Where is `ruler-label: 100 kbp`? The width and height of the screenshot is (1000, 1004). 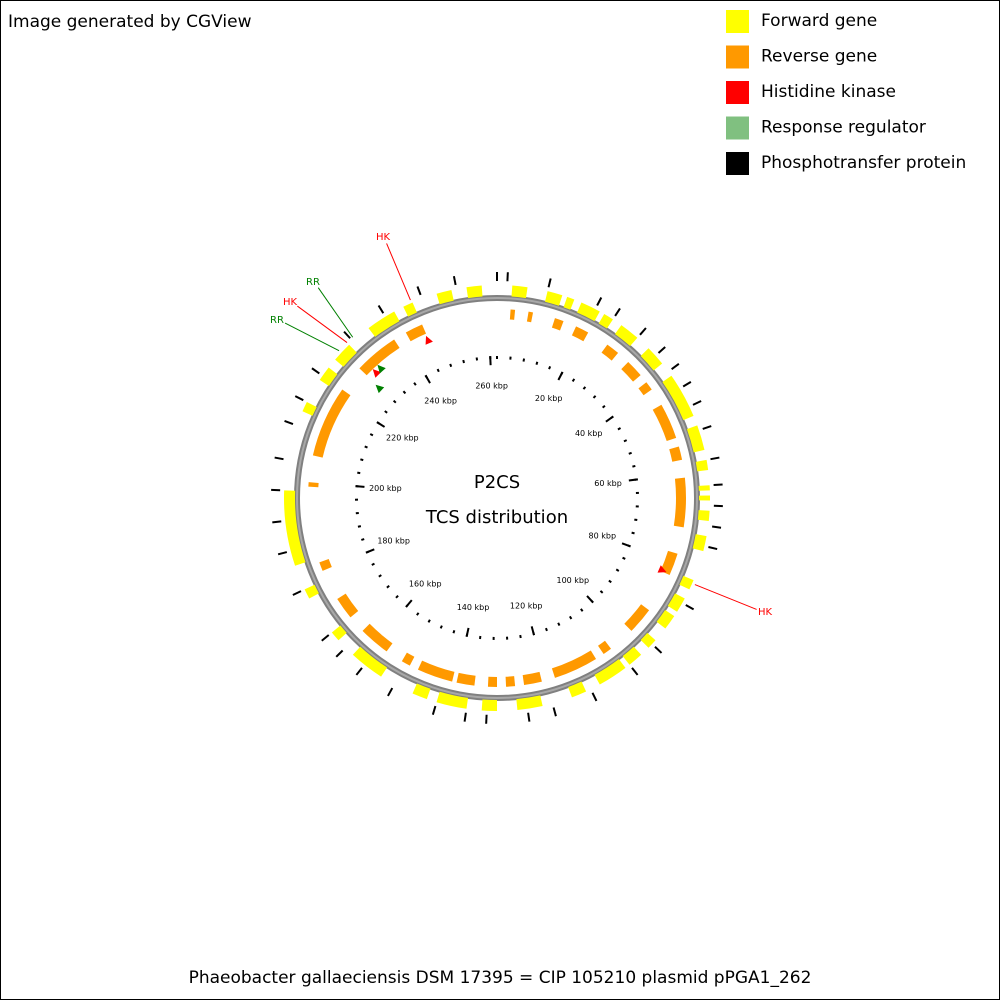 ruler-label: 100 kbp is located at coordinates (572, 580).